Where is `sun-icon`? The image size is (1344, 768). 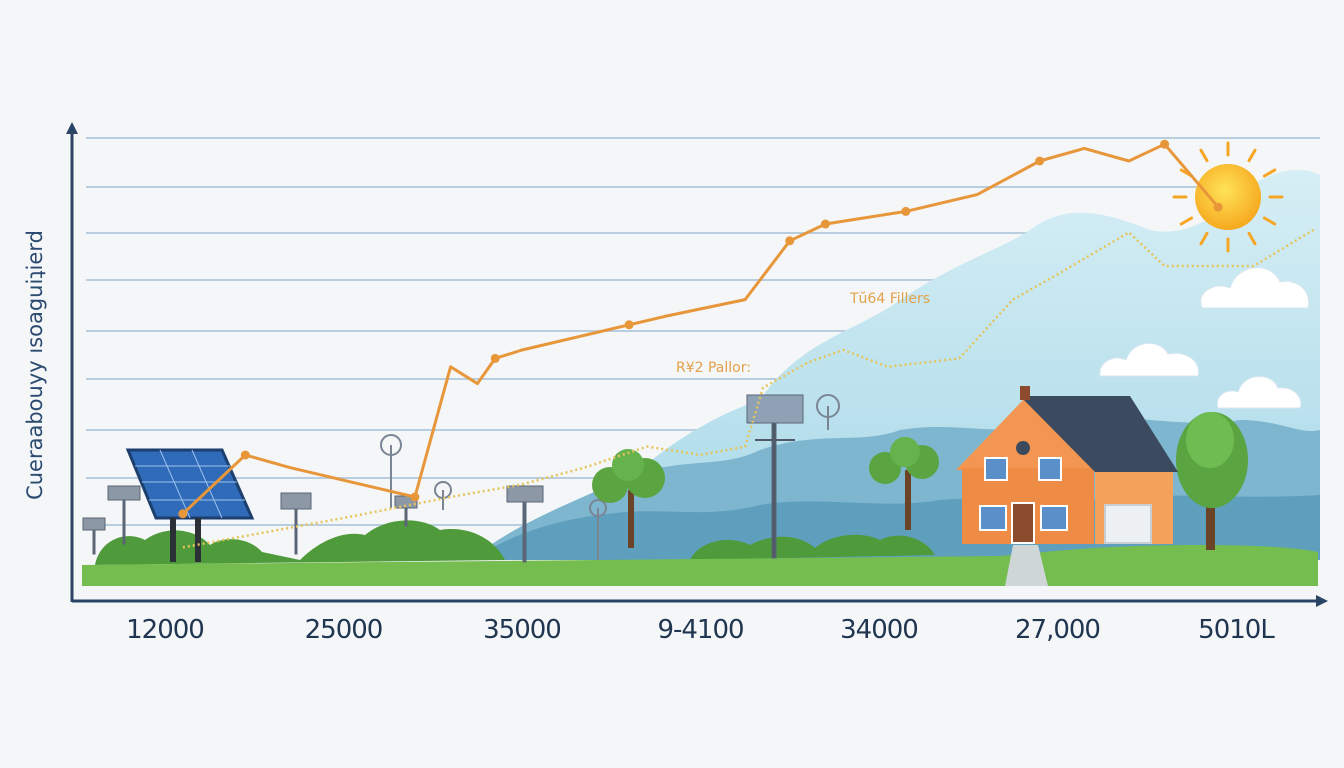 sun-icon is located at coordinates (1228, 197).